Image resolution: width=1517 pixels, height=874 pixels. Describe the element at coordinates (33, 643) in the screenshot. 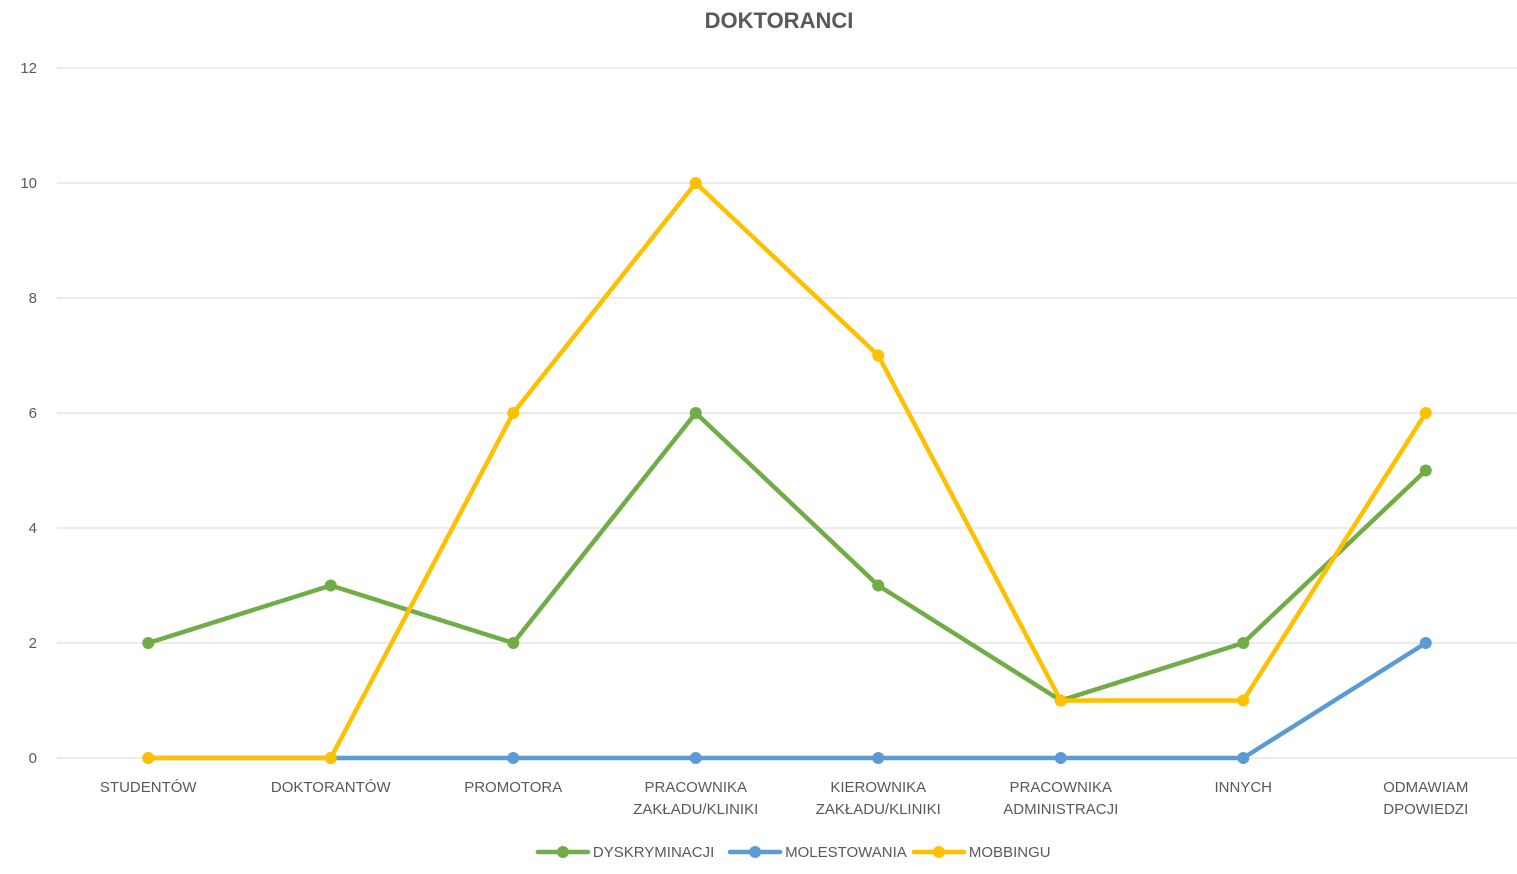

I see `y-tick-label: 2` at that location.